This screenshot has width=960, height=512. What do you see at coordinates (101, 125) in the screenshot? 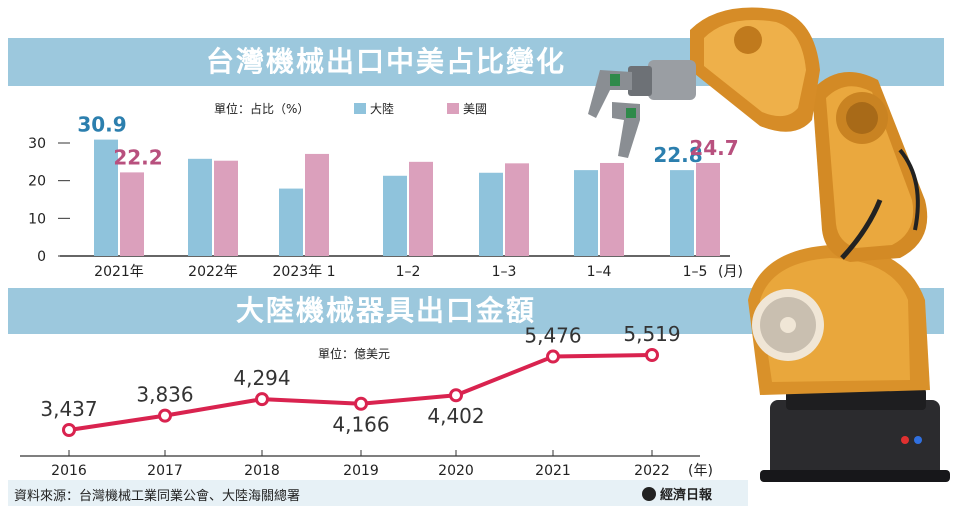
I see `bar-data-label: 30.9` at bounding box center [101, 125].